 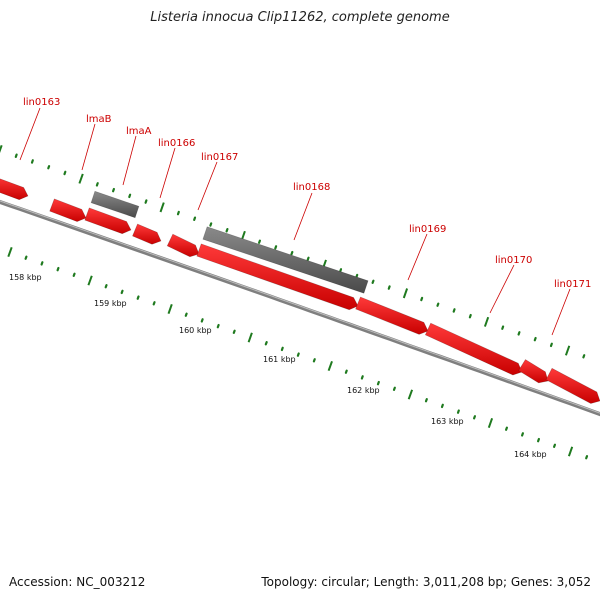 I want to click on gene-lin0167-label: lin0167, so click(x=219, y=157).